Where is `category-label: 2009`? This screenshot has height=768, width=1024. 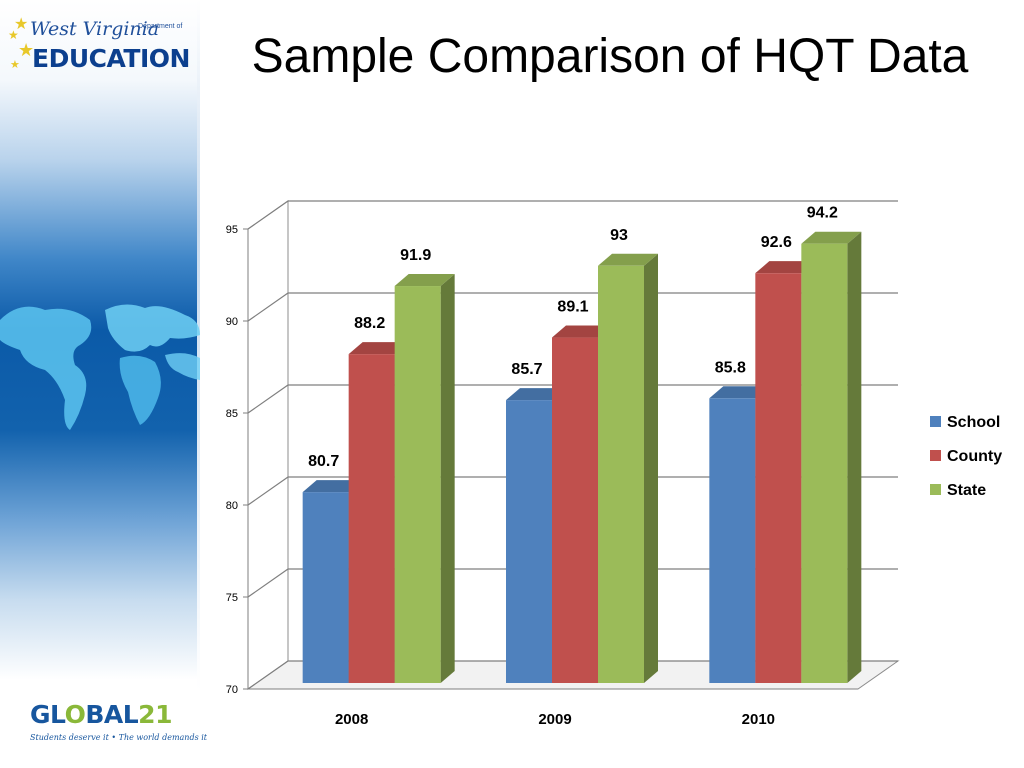 category-label: 2009 is located at coordinates (554, 719).